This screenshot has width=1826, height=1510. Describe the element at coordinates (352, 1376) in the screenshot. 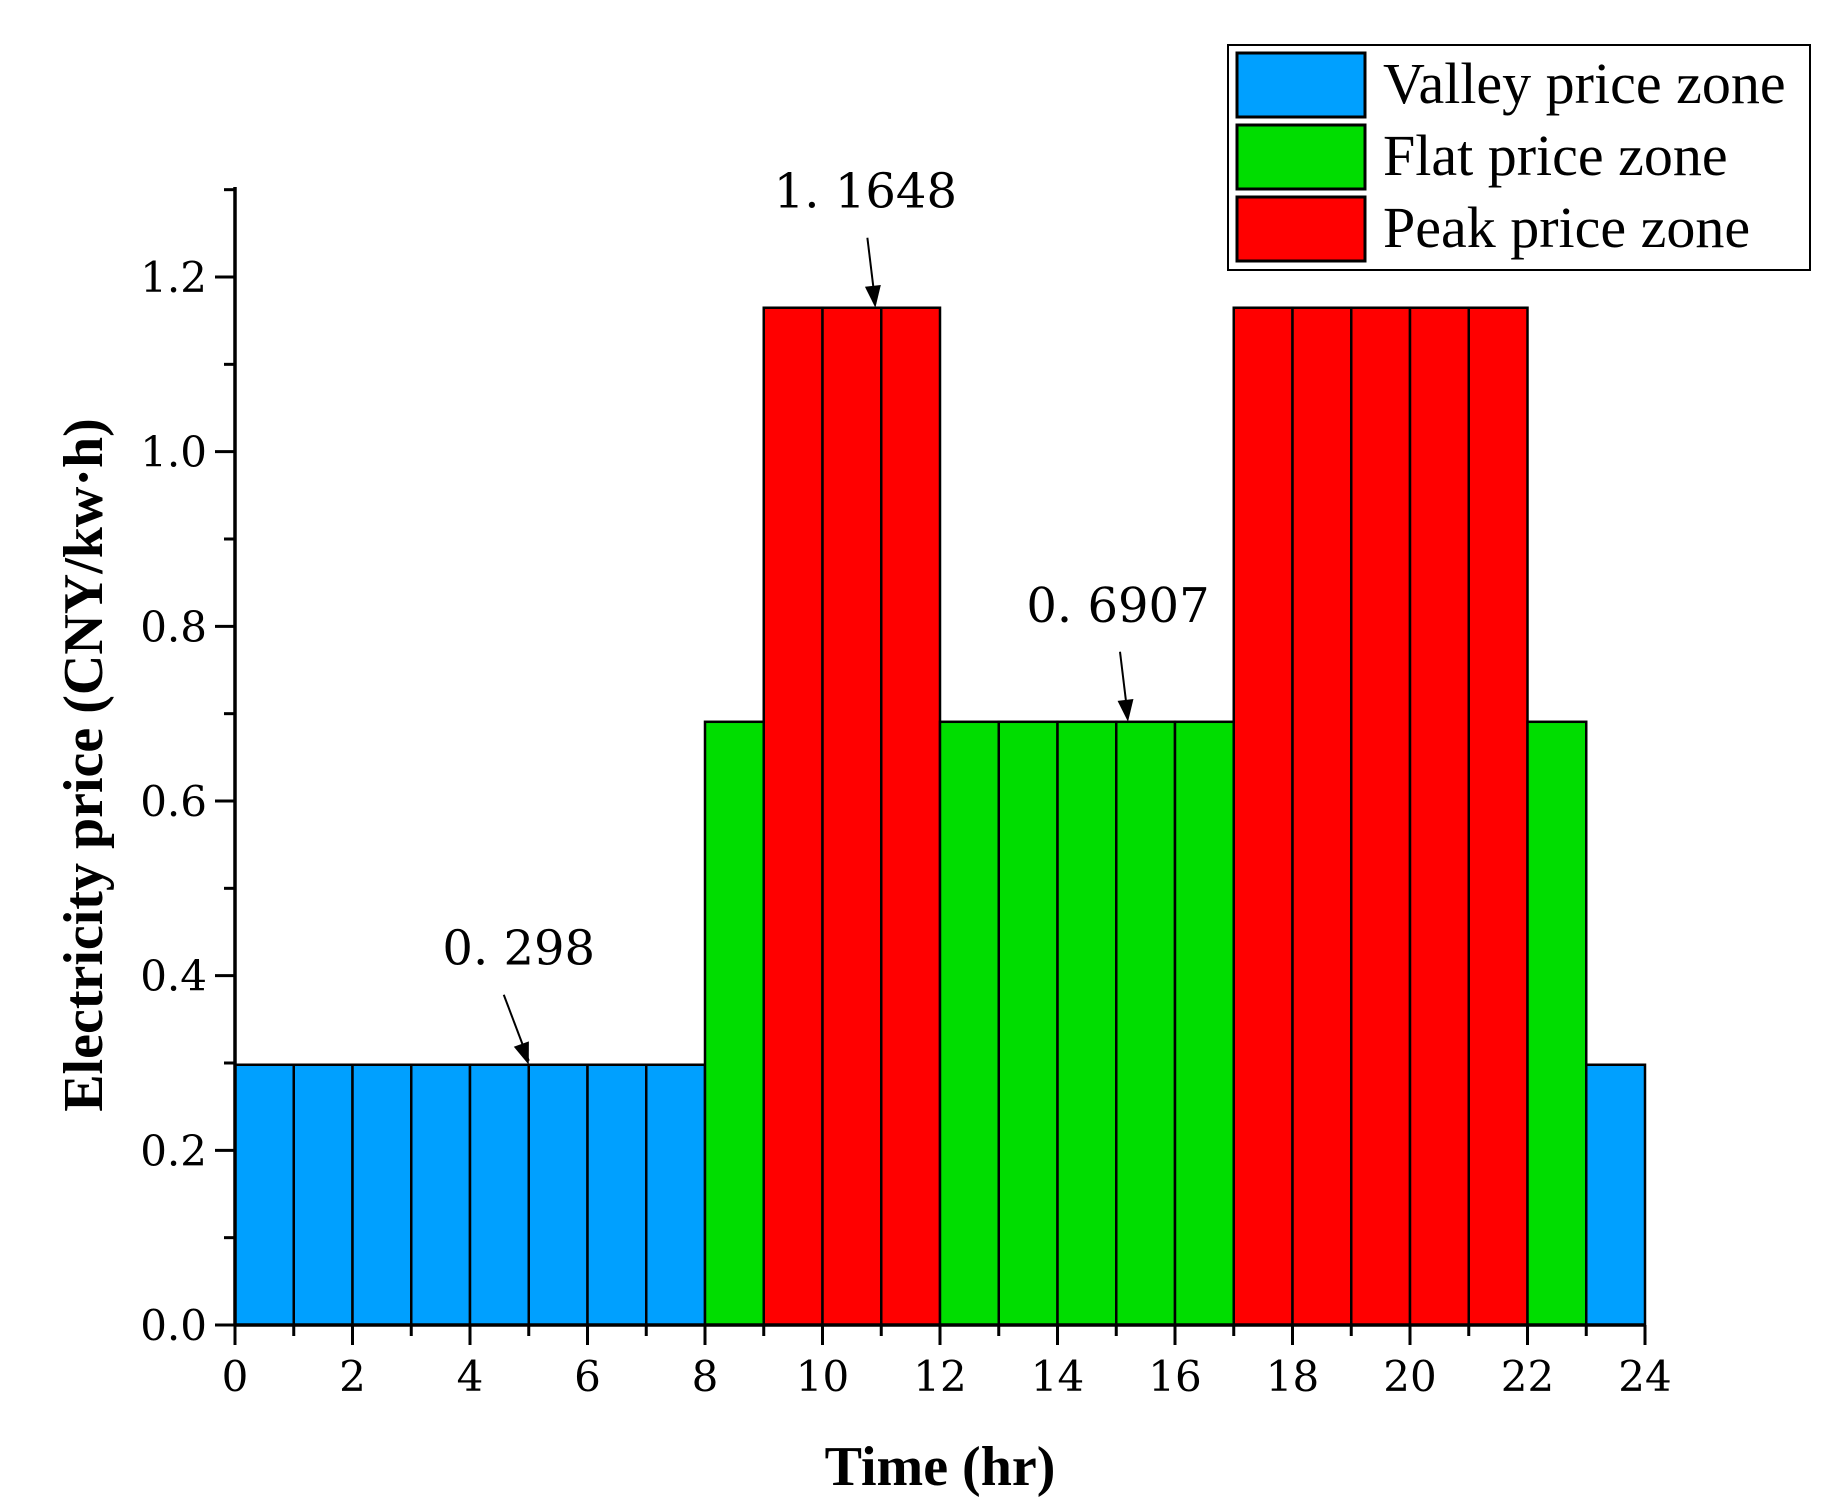

I see `x-tick-label: 2` at that location.